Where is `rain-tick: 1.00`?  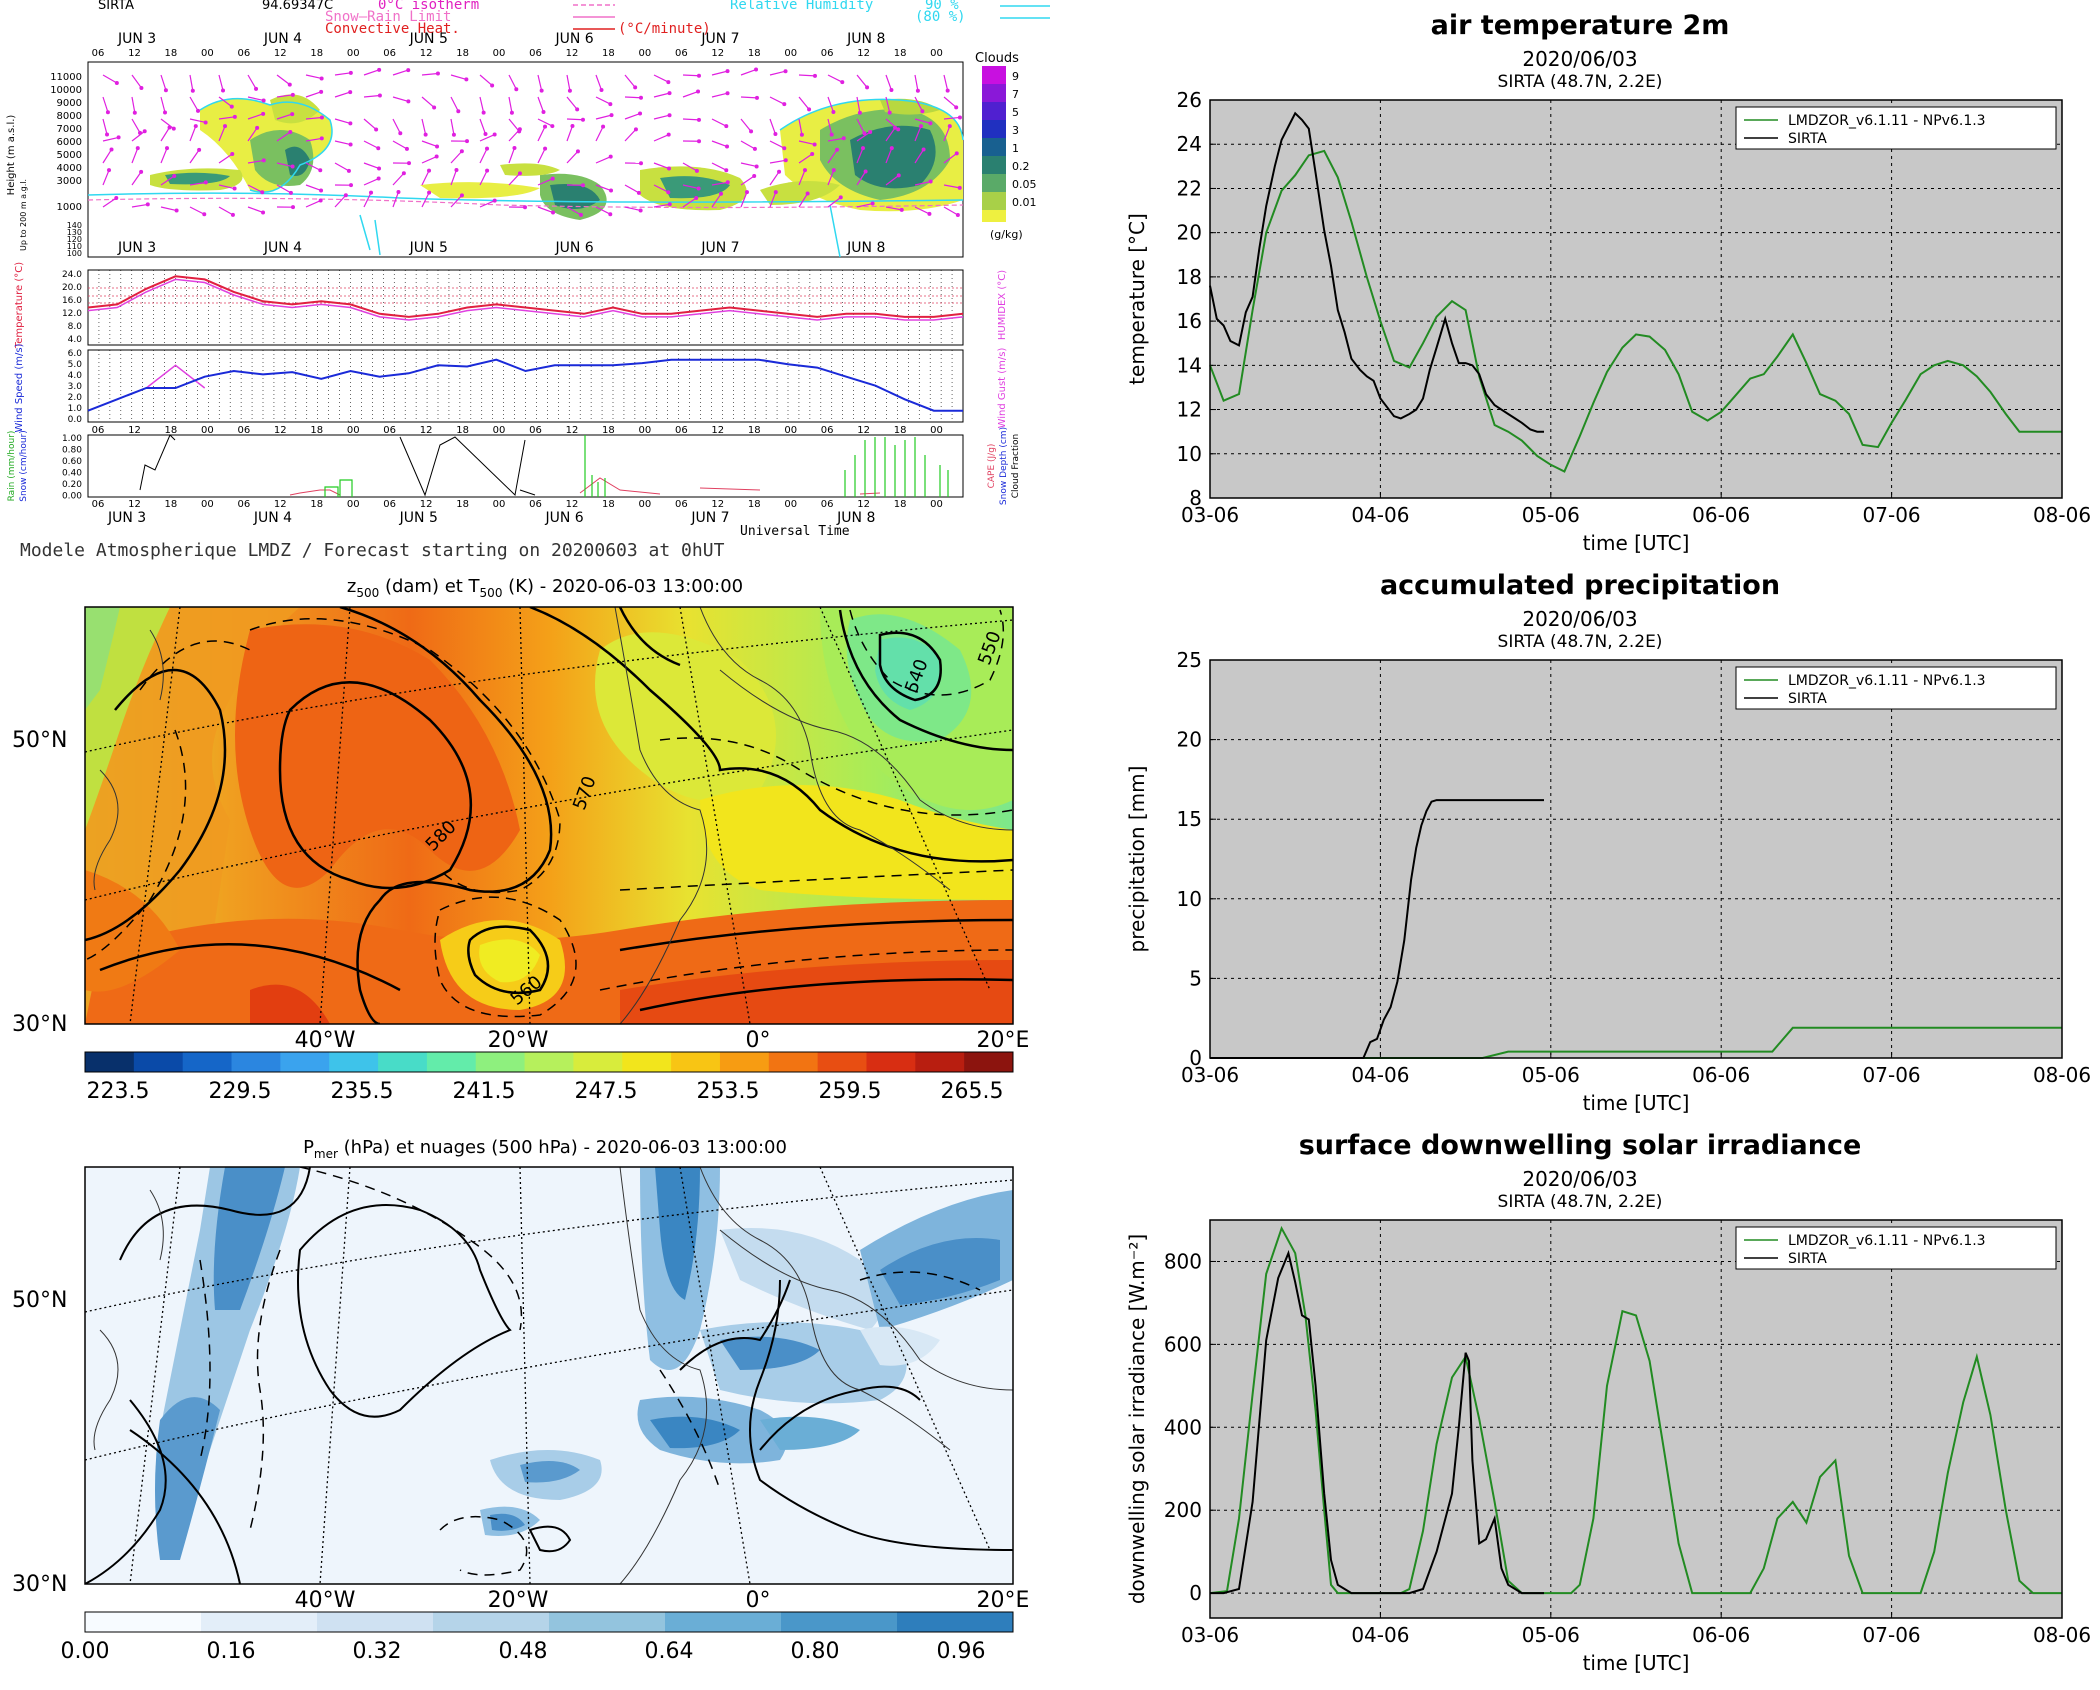
rain-tick: 1.00 is located at coordinates (72, 439).